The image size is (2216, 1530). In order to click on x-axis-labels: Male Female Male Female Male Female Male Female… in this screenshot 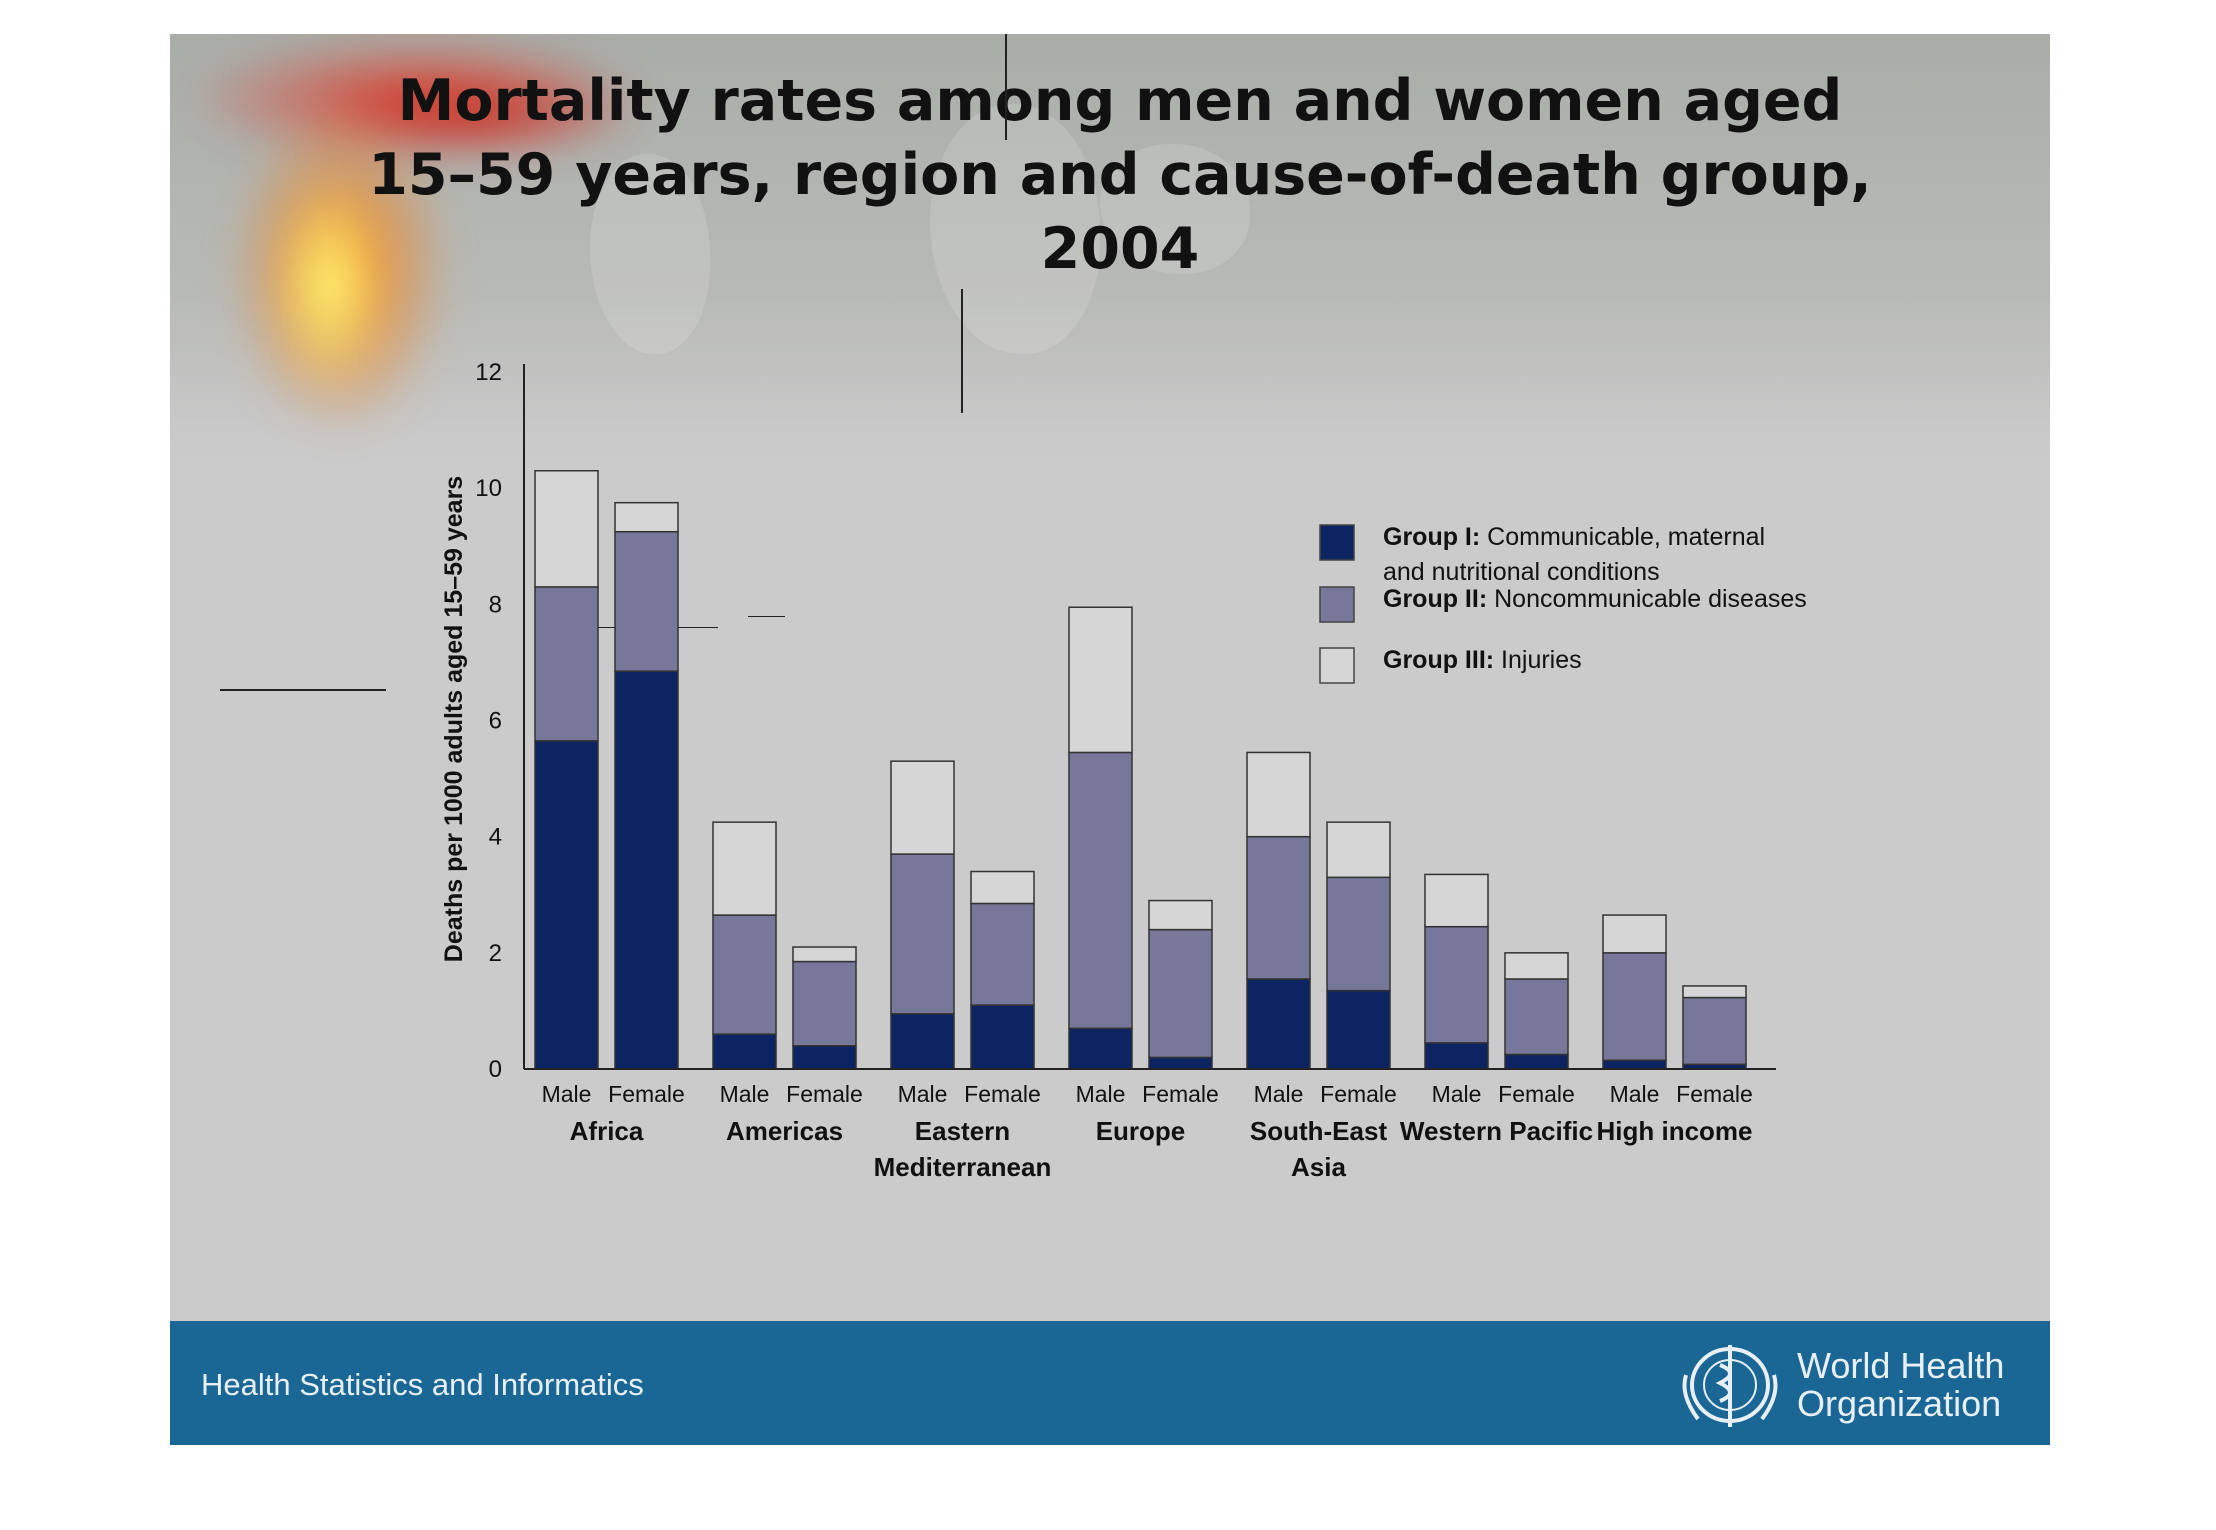, I will do `click(1147, 1131)`.